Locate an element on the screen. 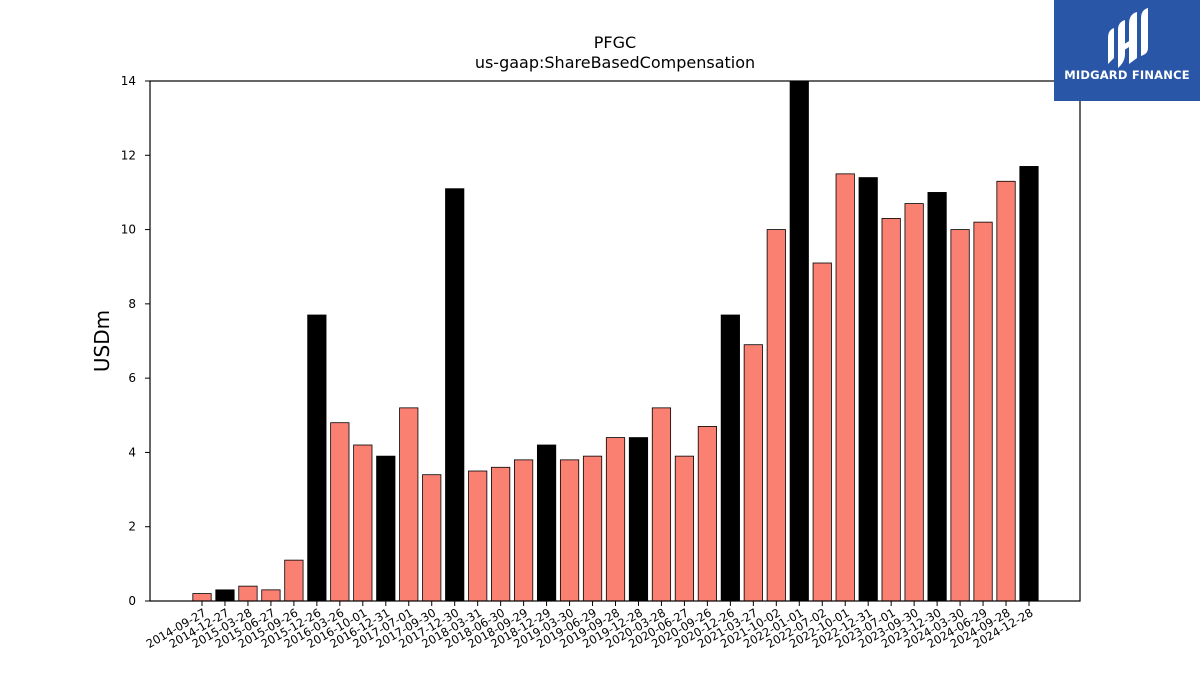 The image size is (1200, 675). y-tick-label: 4 is located at coordinates (132, 452).